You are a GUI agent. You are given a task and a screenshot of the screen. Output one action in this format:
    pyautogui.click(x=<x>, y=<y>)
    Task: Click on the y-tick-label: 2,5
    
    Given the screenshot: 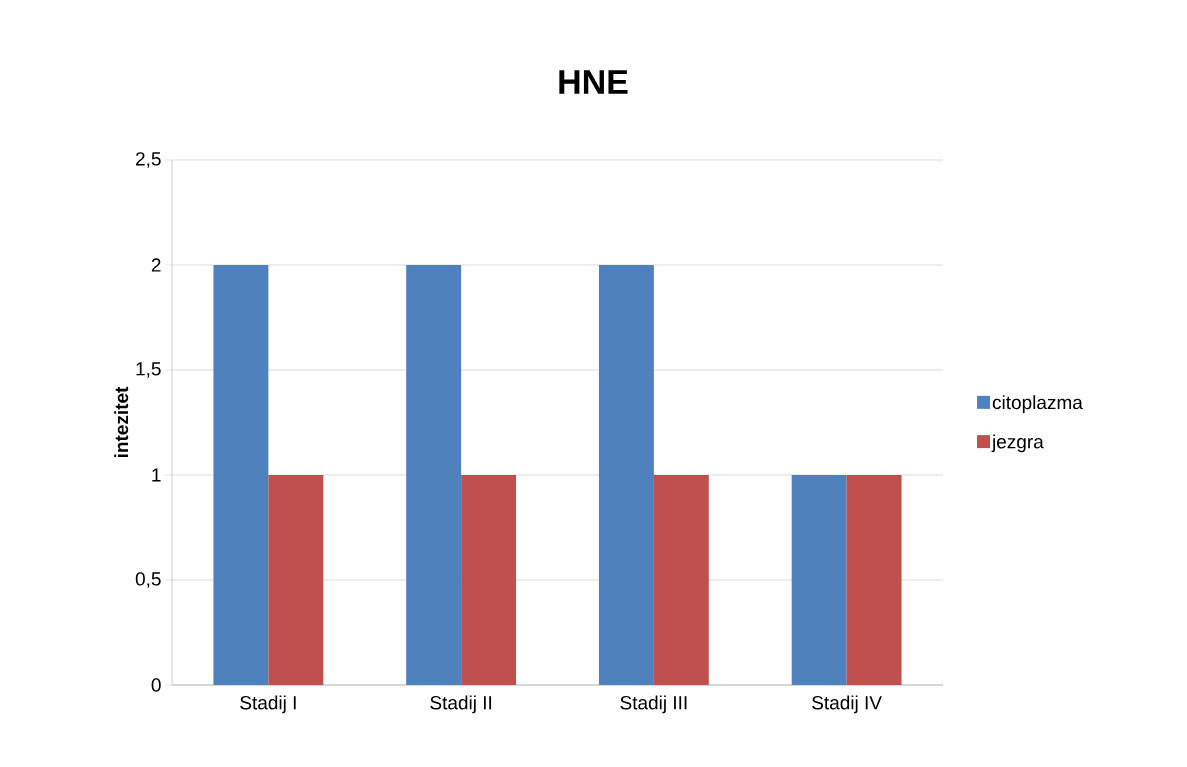 What is the action you would take?
    pyautogui.click(x=148, y=160)
    